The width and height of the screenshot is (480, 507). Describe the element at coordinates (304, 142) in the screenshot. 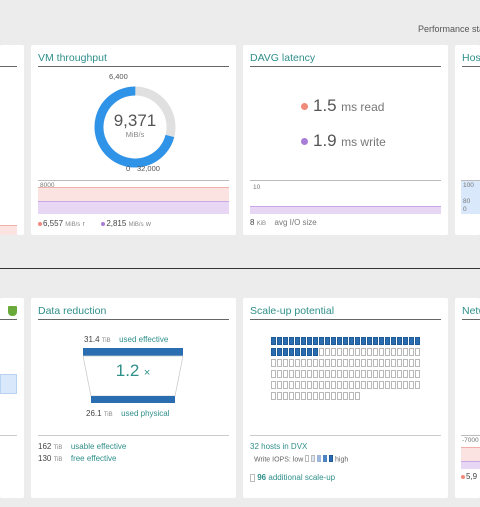

I see `write-dot-icon` at that location.